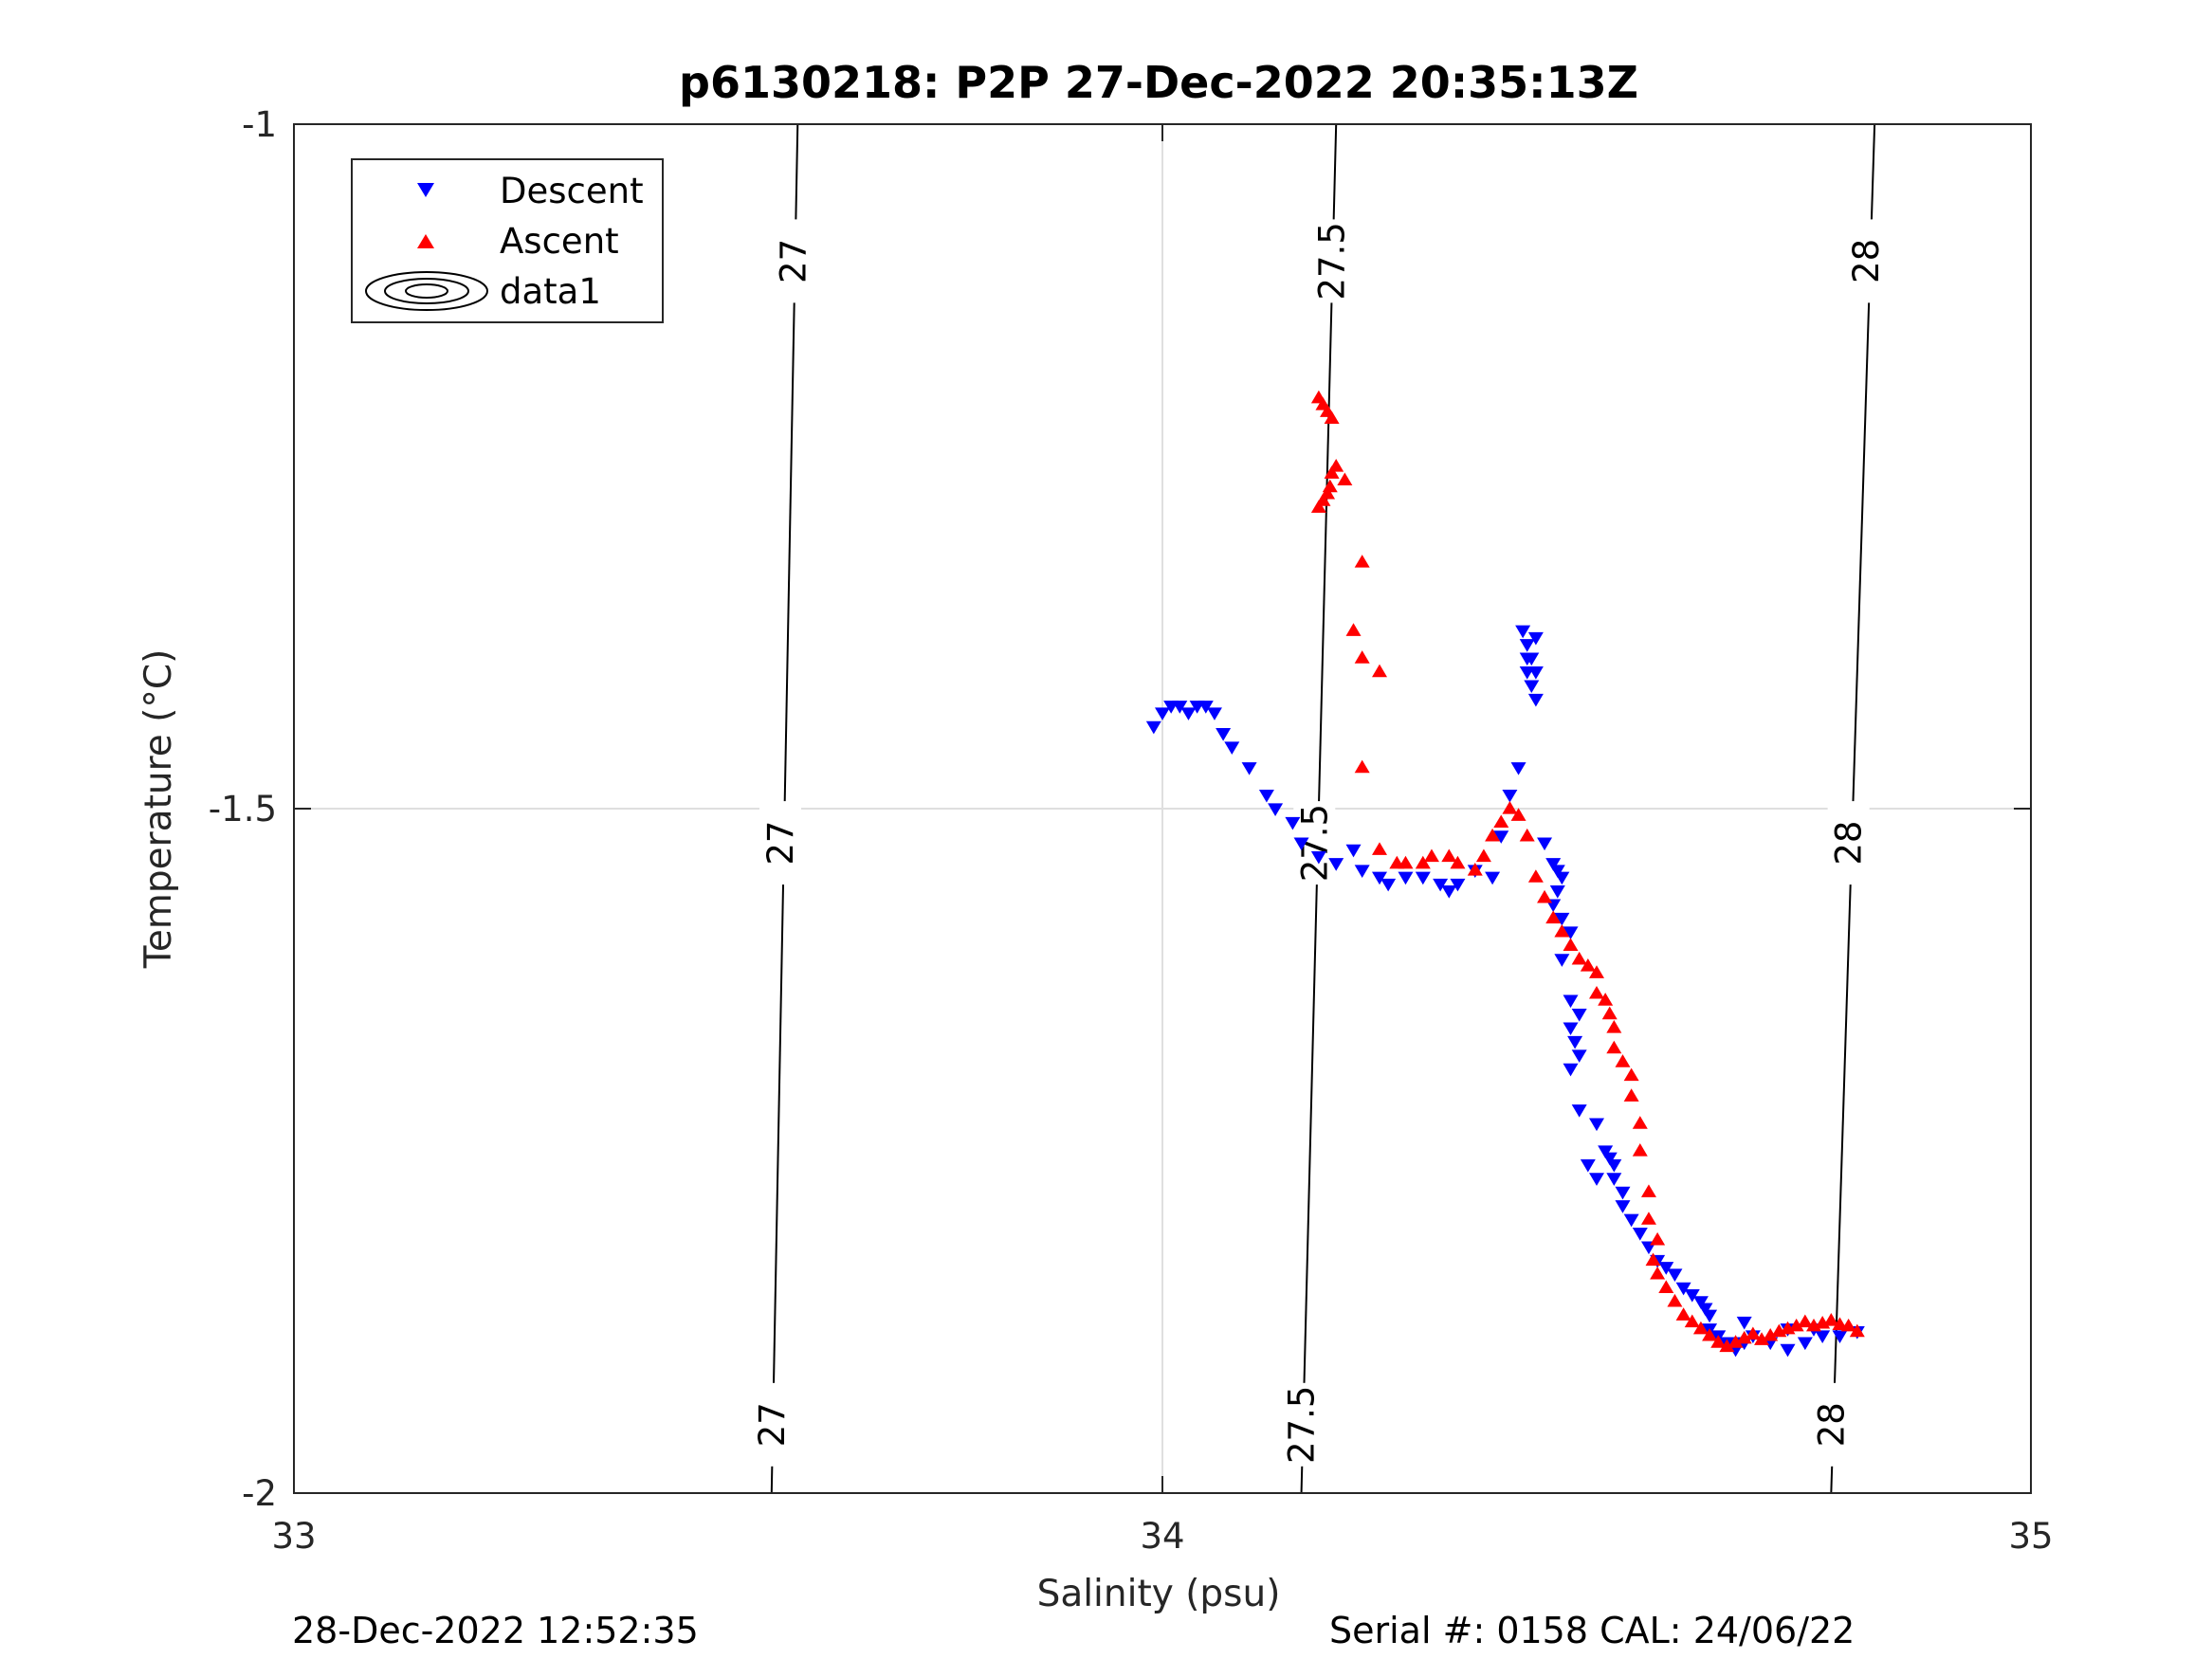 This screenshot has width=2212, height=1659. What do you see at coordinates (425, 190) in the screenshot?
I see `legend-descent-marker` at bounding box center [425, 190].